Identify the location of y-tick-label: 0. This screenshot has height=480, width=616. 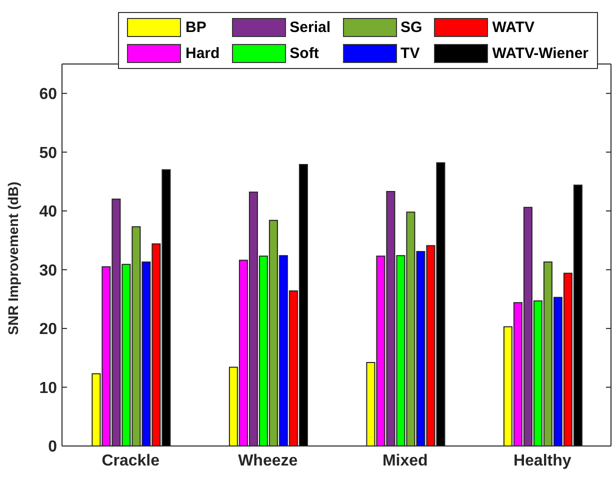
(53, 447).